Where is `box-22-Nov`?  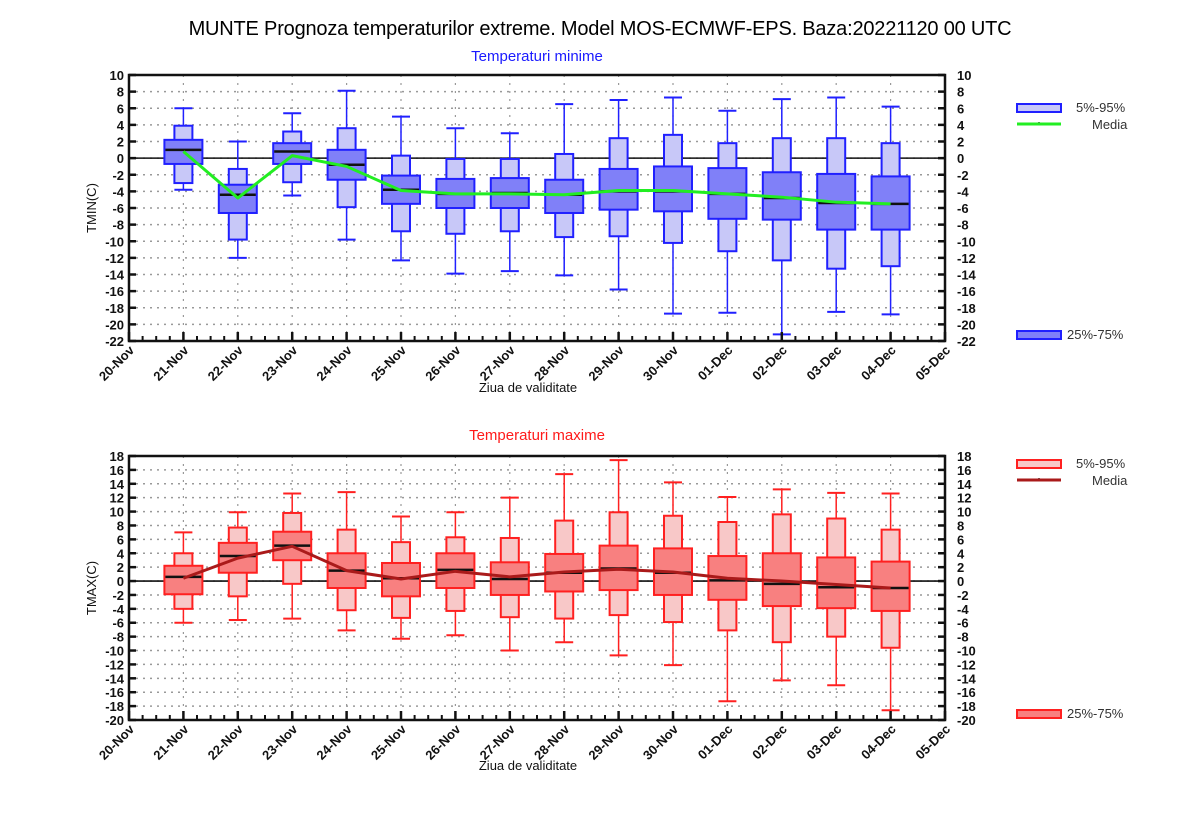 box-22-Nov is located at coordinates (237, 199).